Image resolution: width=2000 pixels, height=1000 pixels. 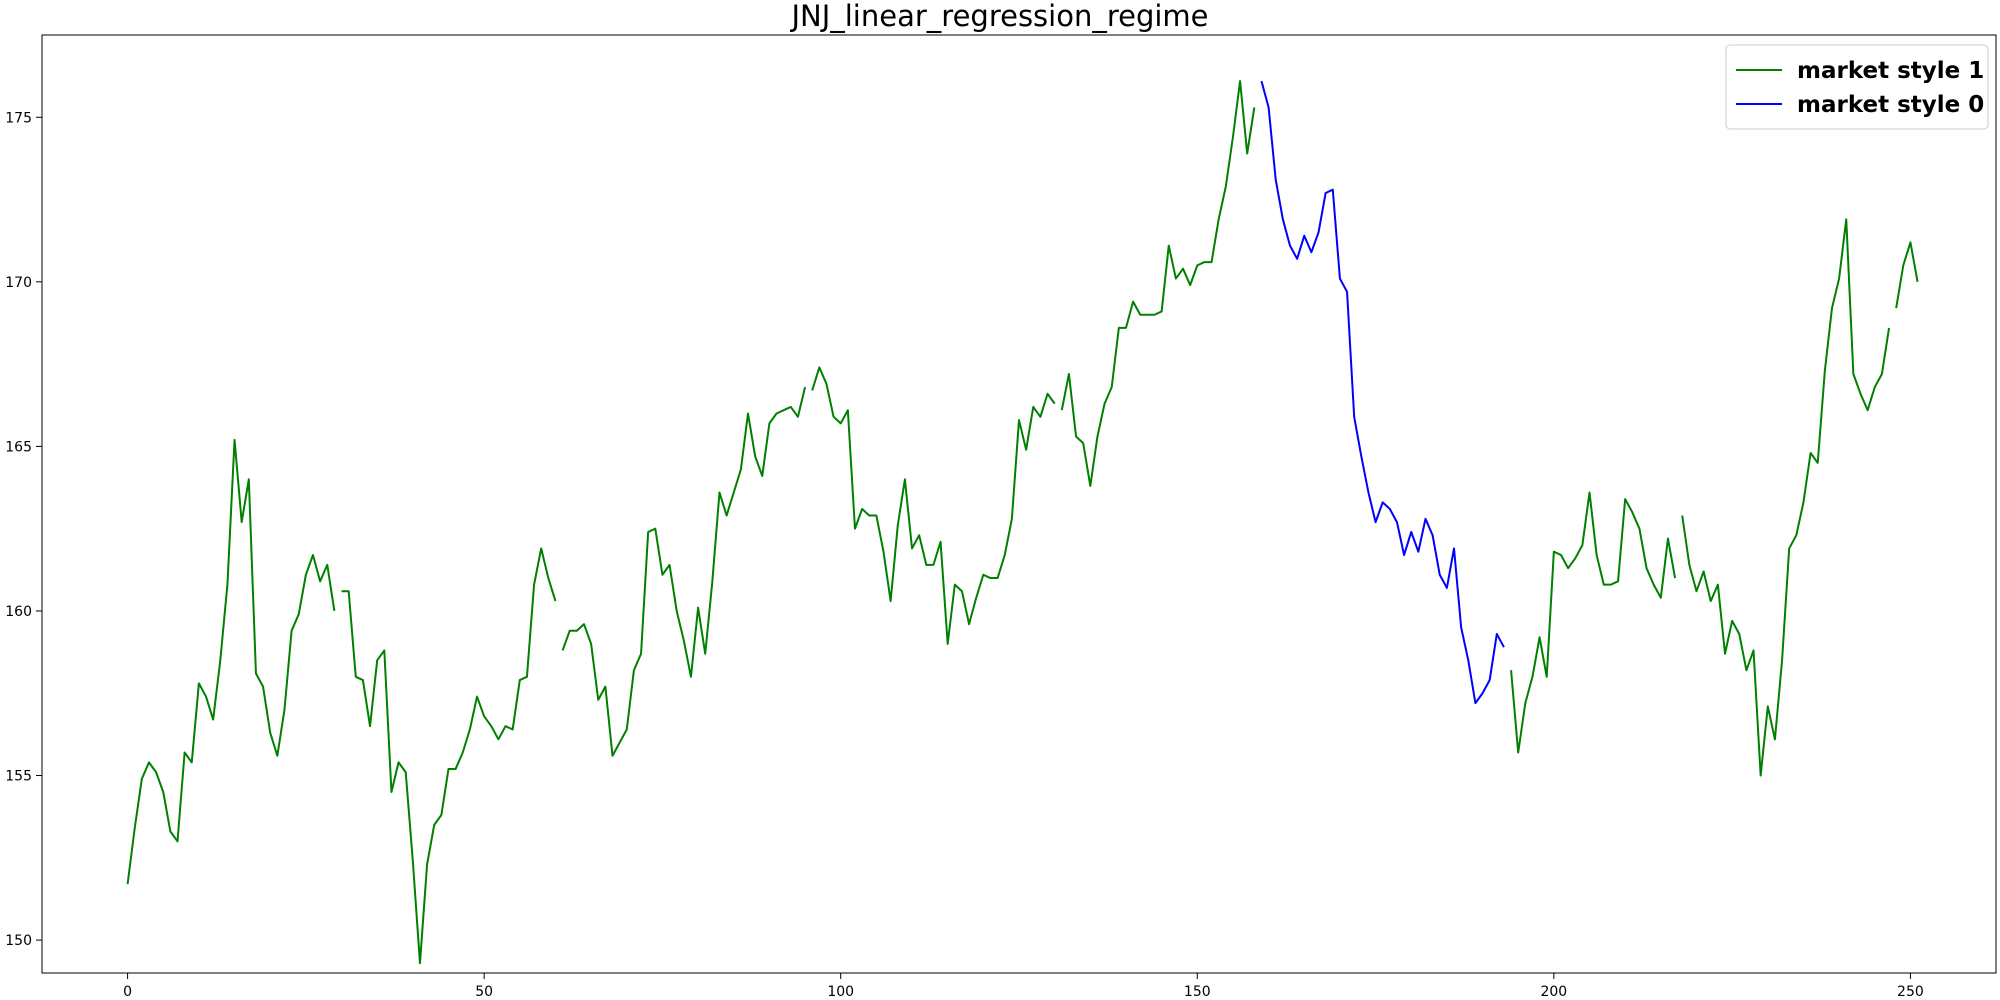 What do you see at coordinates (1890, 71) in the screenshot?
I see `legend-label-0: market style 1` at bounding box center [1890, 71].